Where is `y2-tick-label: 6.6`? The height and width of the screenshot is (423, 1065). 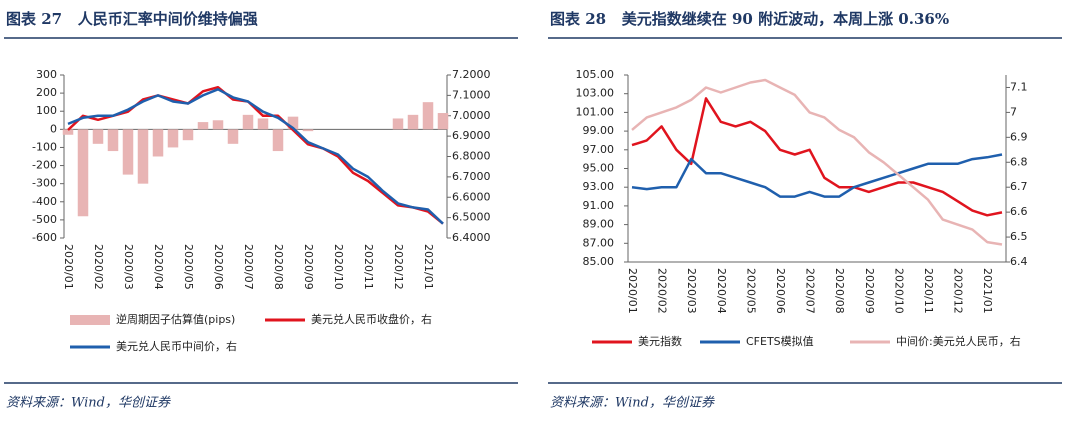
y2-tick-label: 6.6 is located at coordinates (1019, 211).